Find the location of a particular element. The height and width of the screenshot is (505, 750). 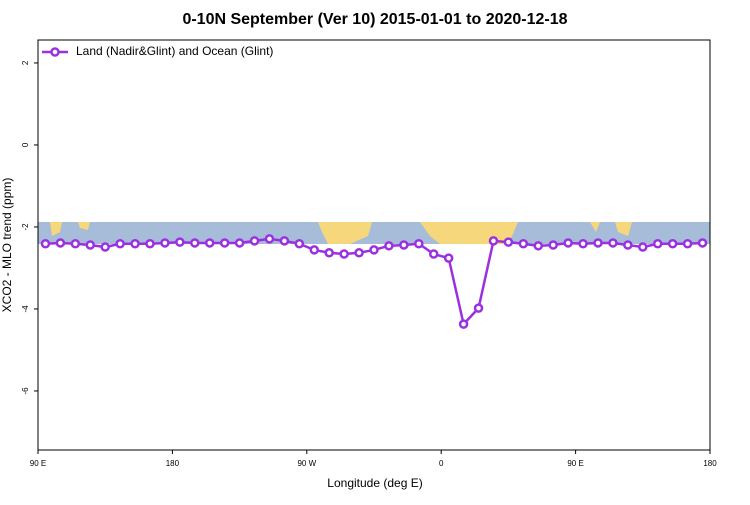

legend-label: Land (Nadir&Glint) and Ocean (Glint) is located at coordinates (174, 51).